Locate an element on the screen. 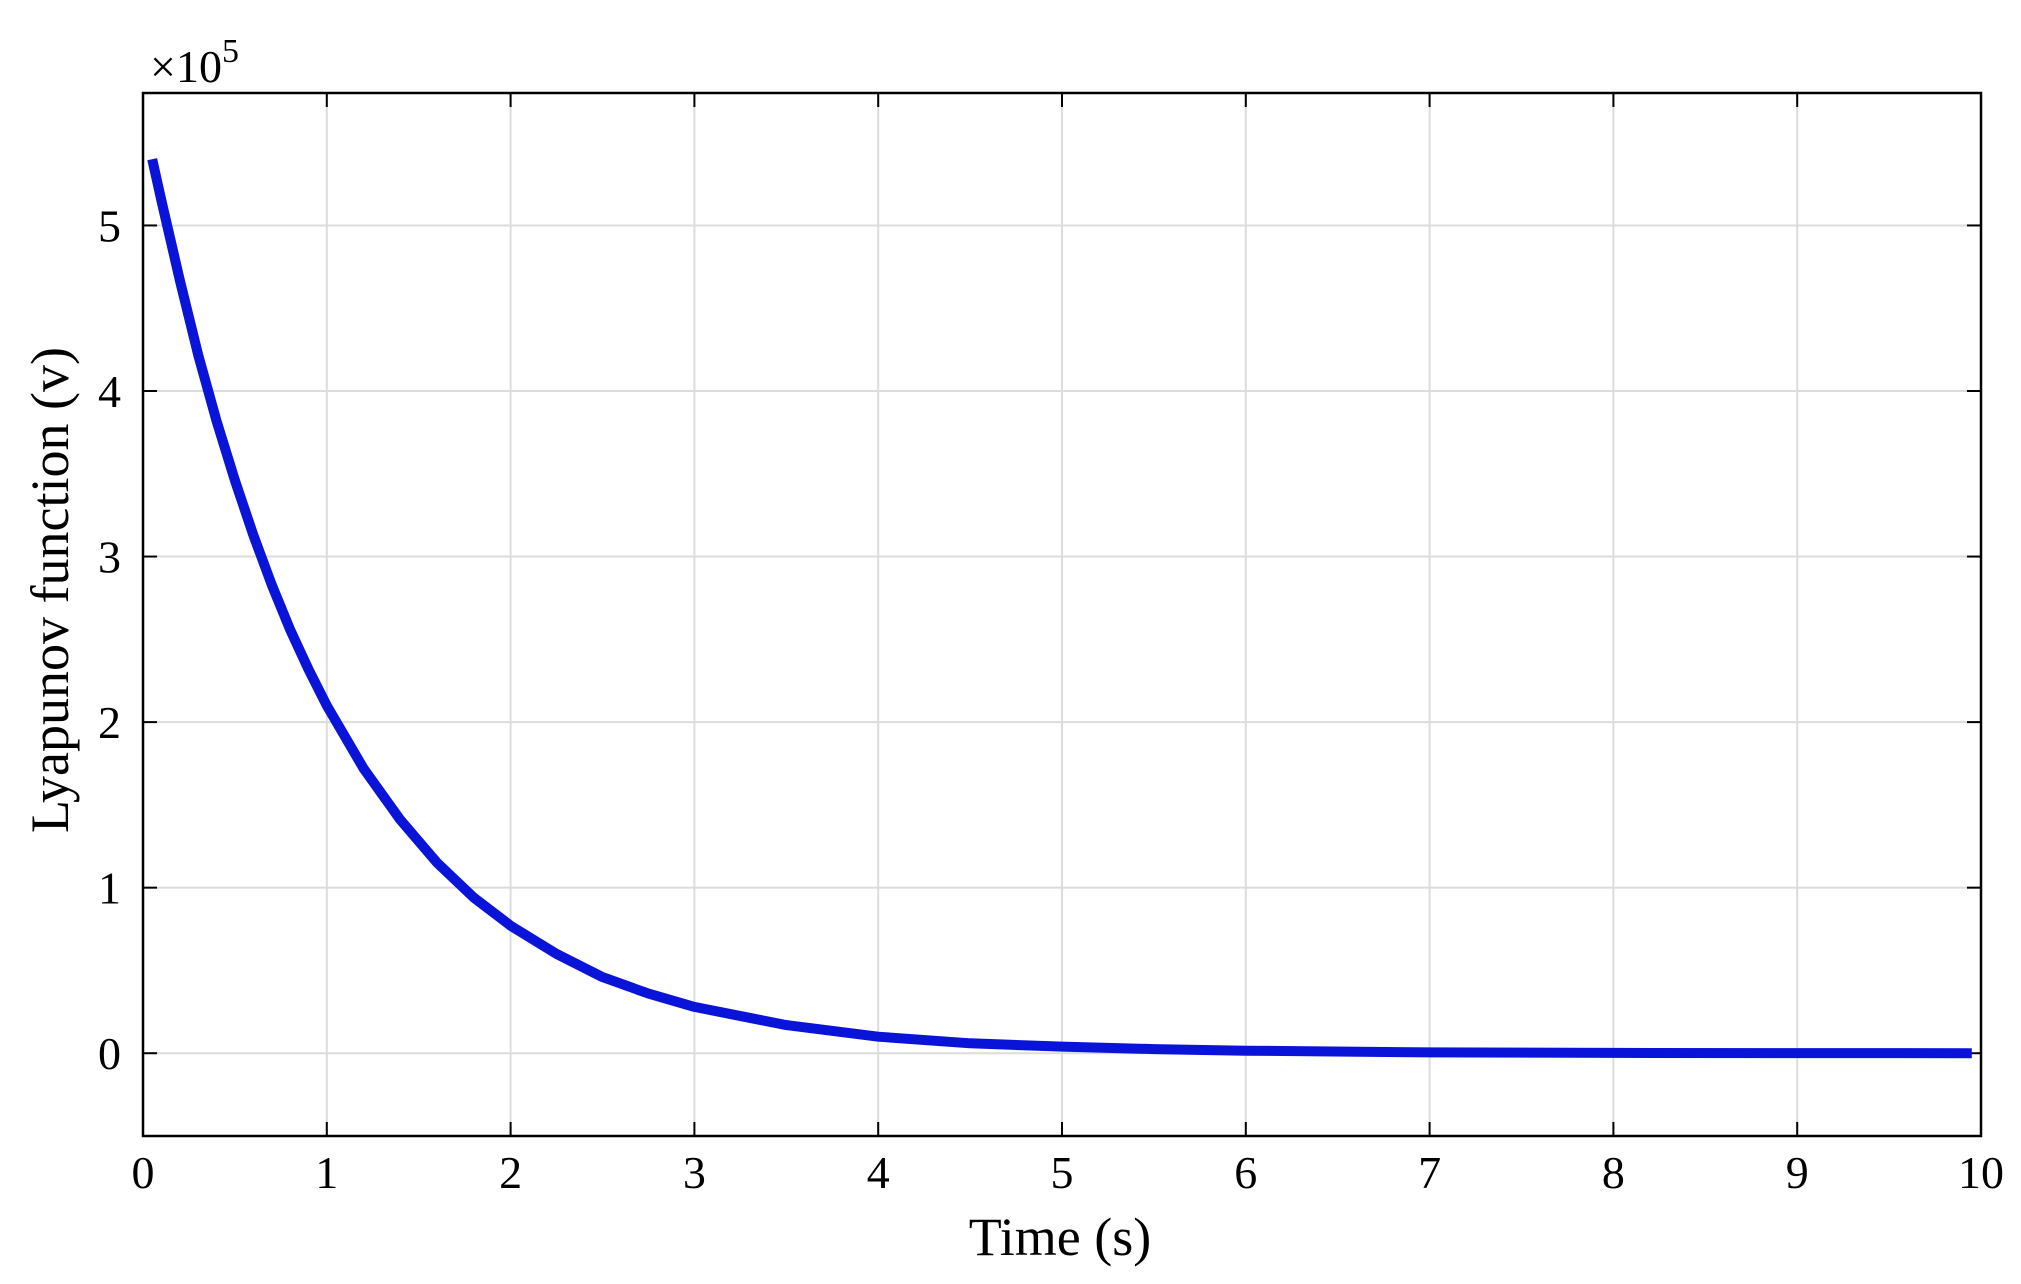  x-tick-label: 10 is located at coordinates (1981, 1172).